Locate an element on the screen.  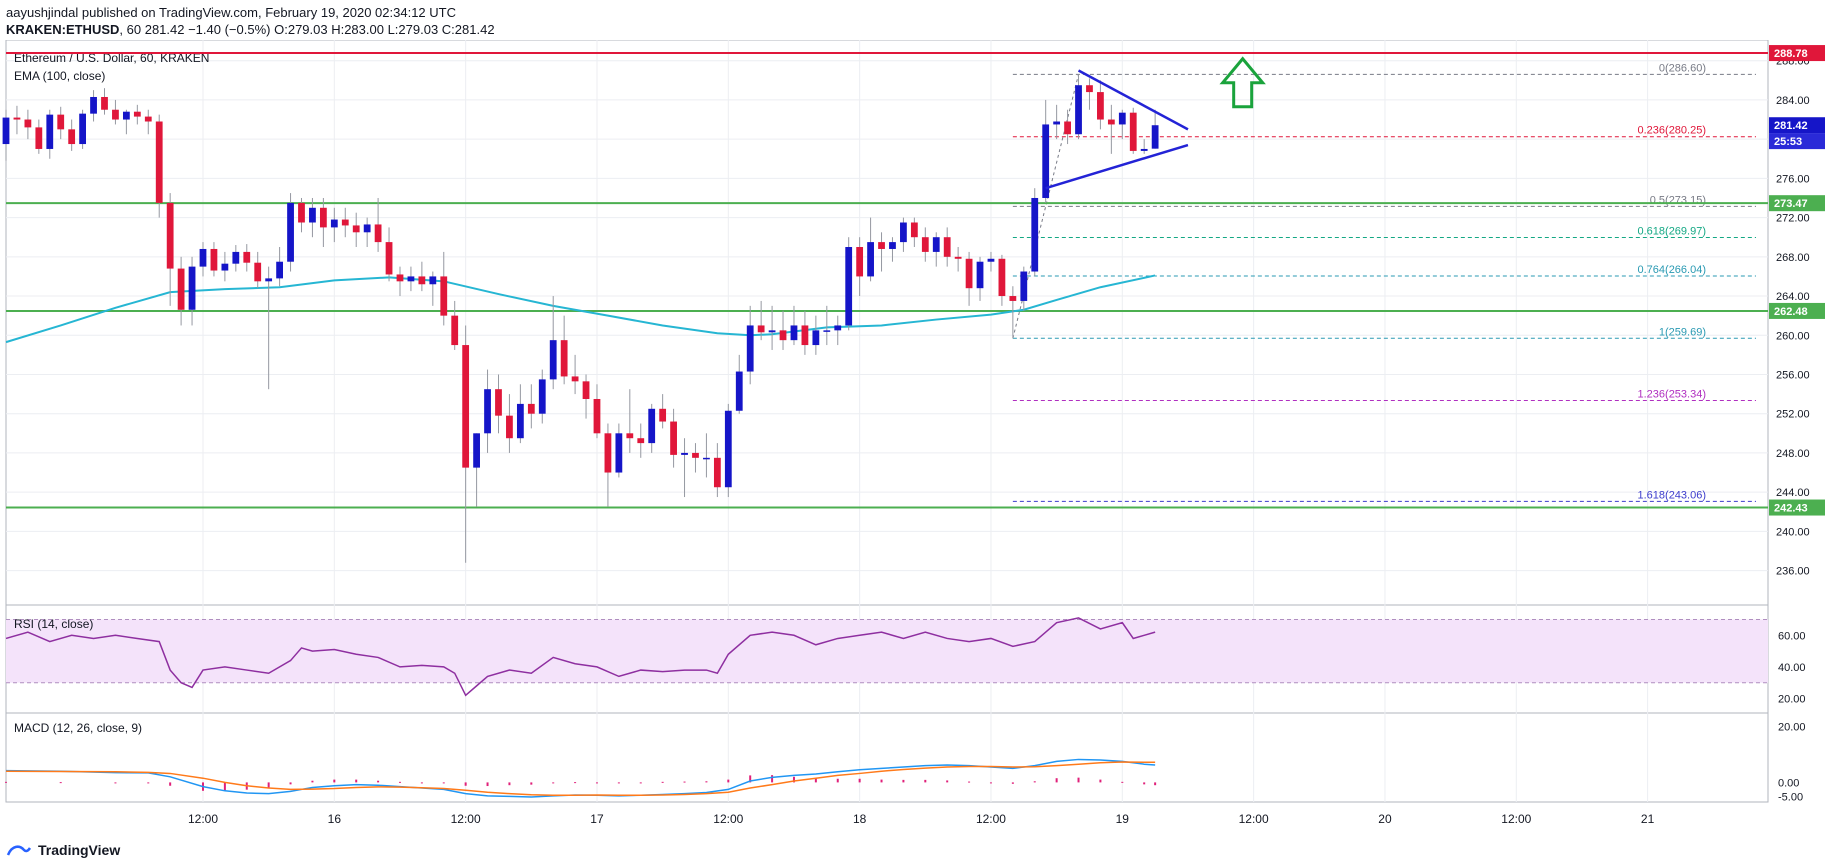
price-tag-label: 25:53 is located at coordinates (1788, 142).